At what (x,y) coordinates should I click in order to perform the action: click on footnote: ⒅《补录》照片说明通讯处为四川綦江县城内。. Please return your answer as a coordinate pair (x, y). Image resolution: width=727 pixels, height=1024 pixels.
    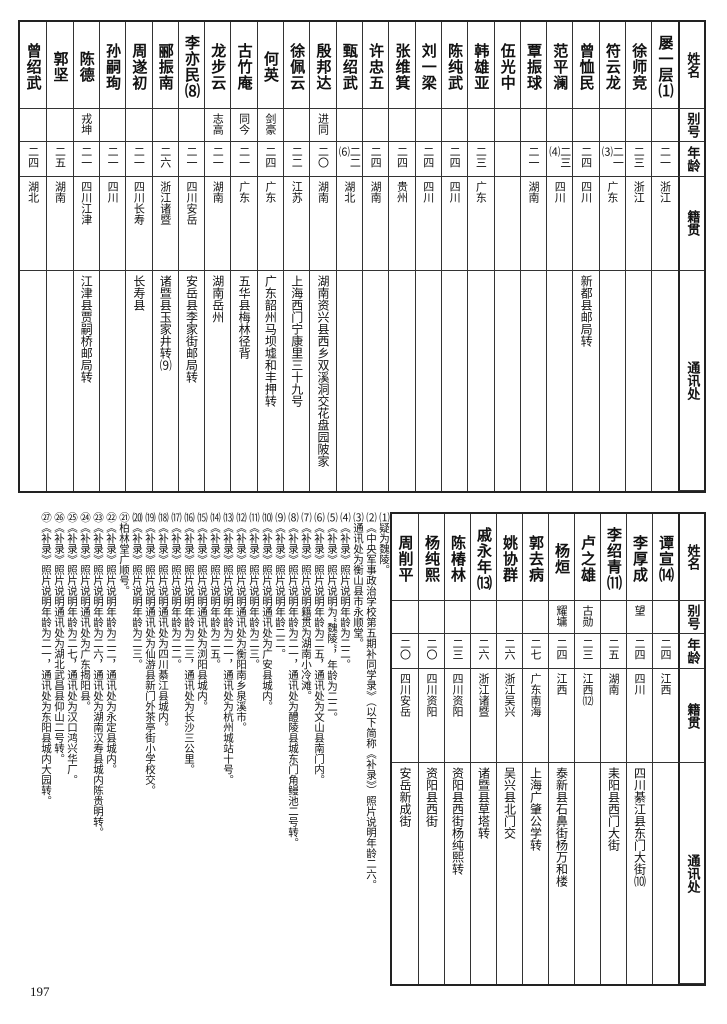
    Looking at the image, I should click on (163, 622).